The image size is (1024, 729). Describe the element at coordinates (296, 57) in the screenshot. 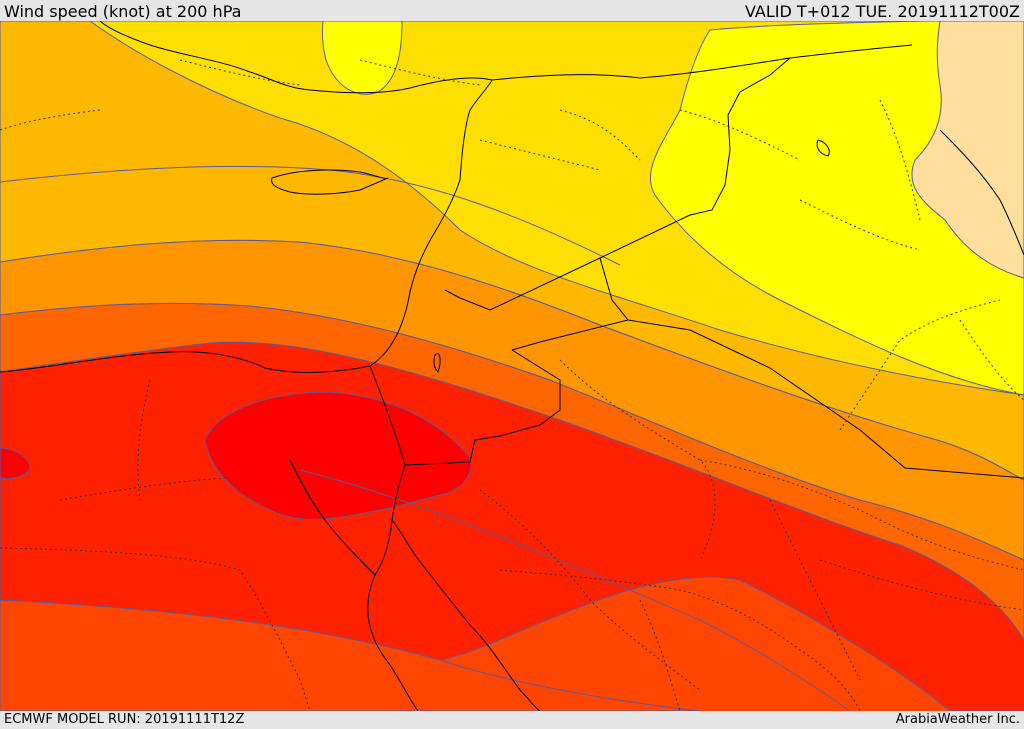

I see `coastline-turkey-south` at that location.